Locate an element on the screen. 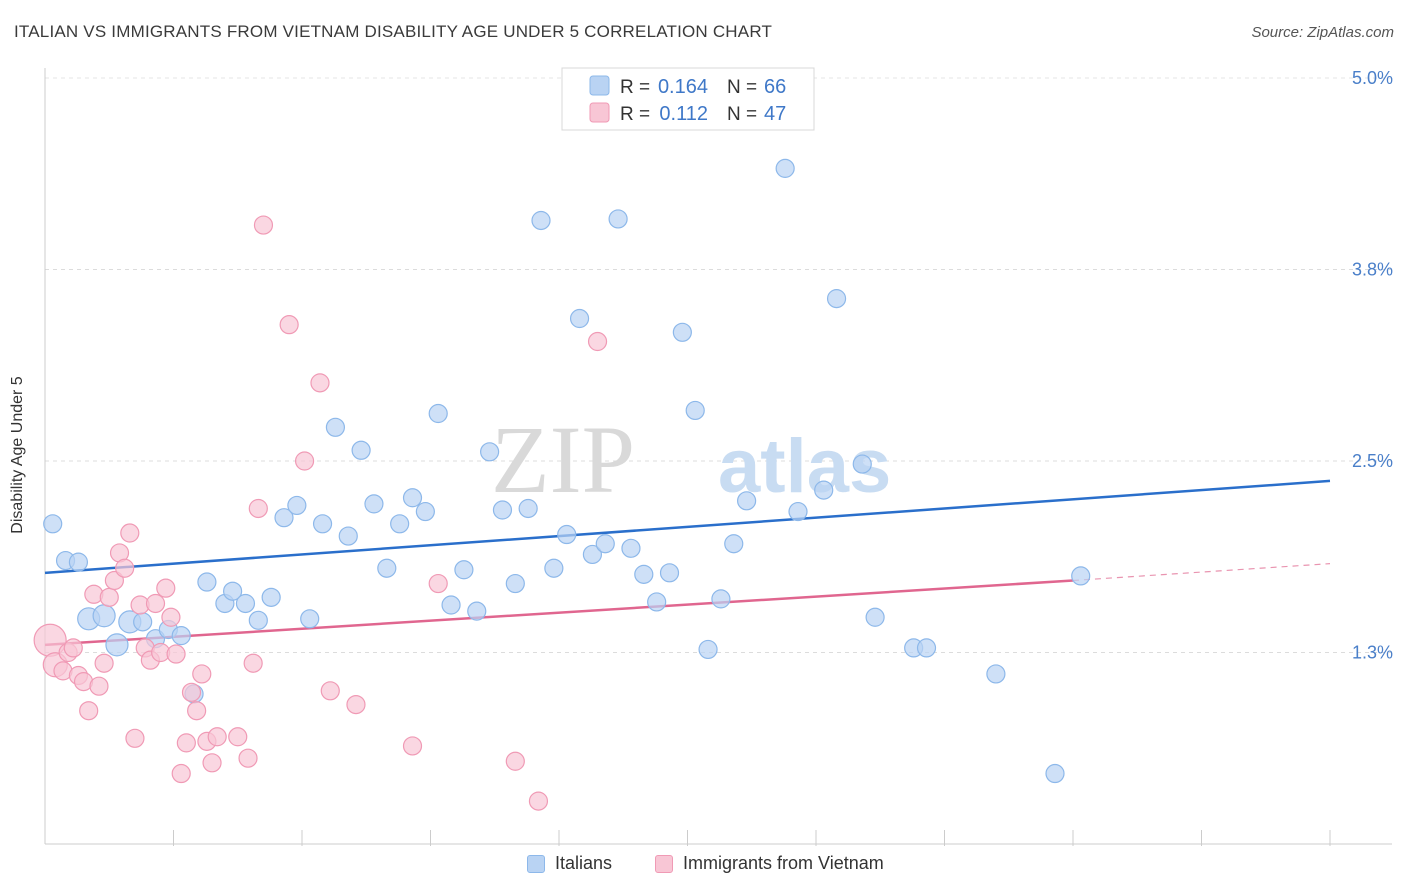 This screenshot has width=1406, height=892. legend-item-italians: Italians is located at coordinates (569, 863).